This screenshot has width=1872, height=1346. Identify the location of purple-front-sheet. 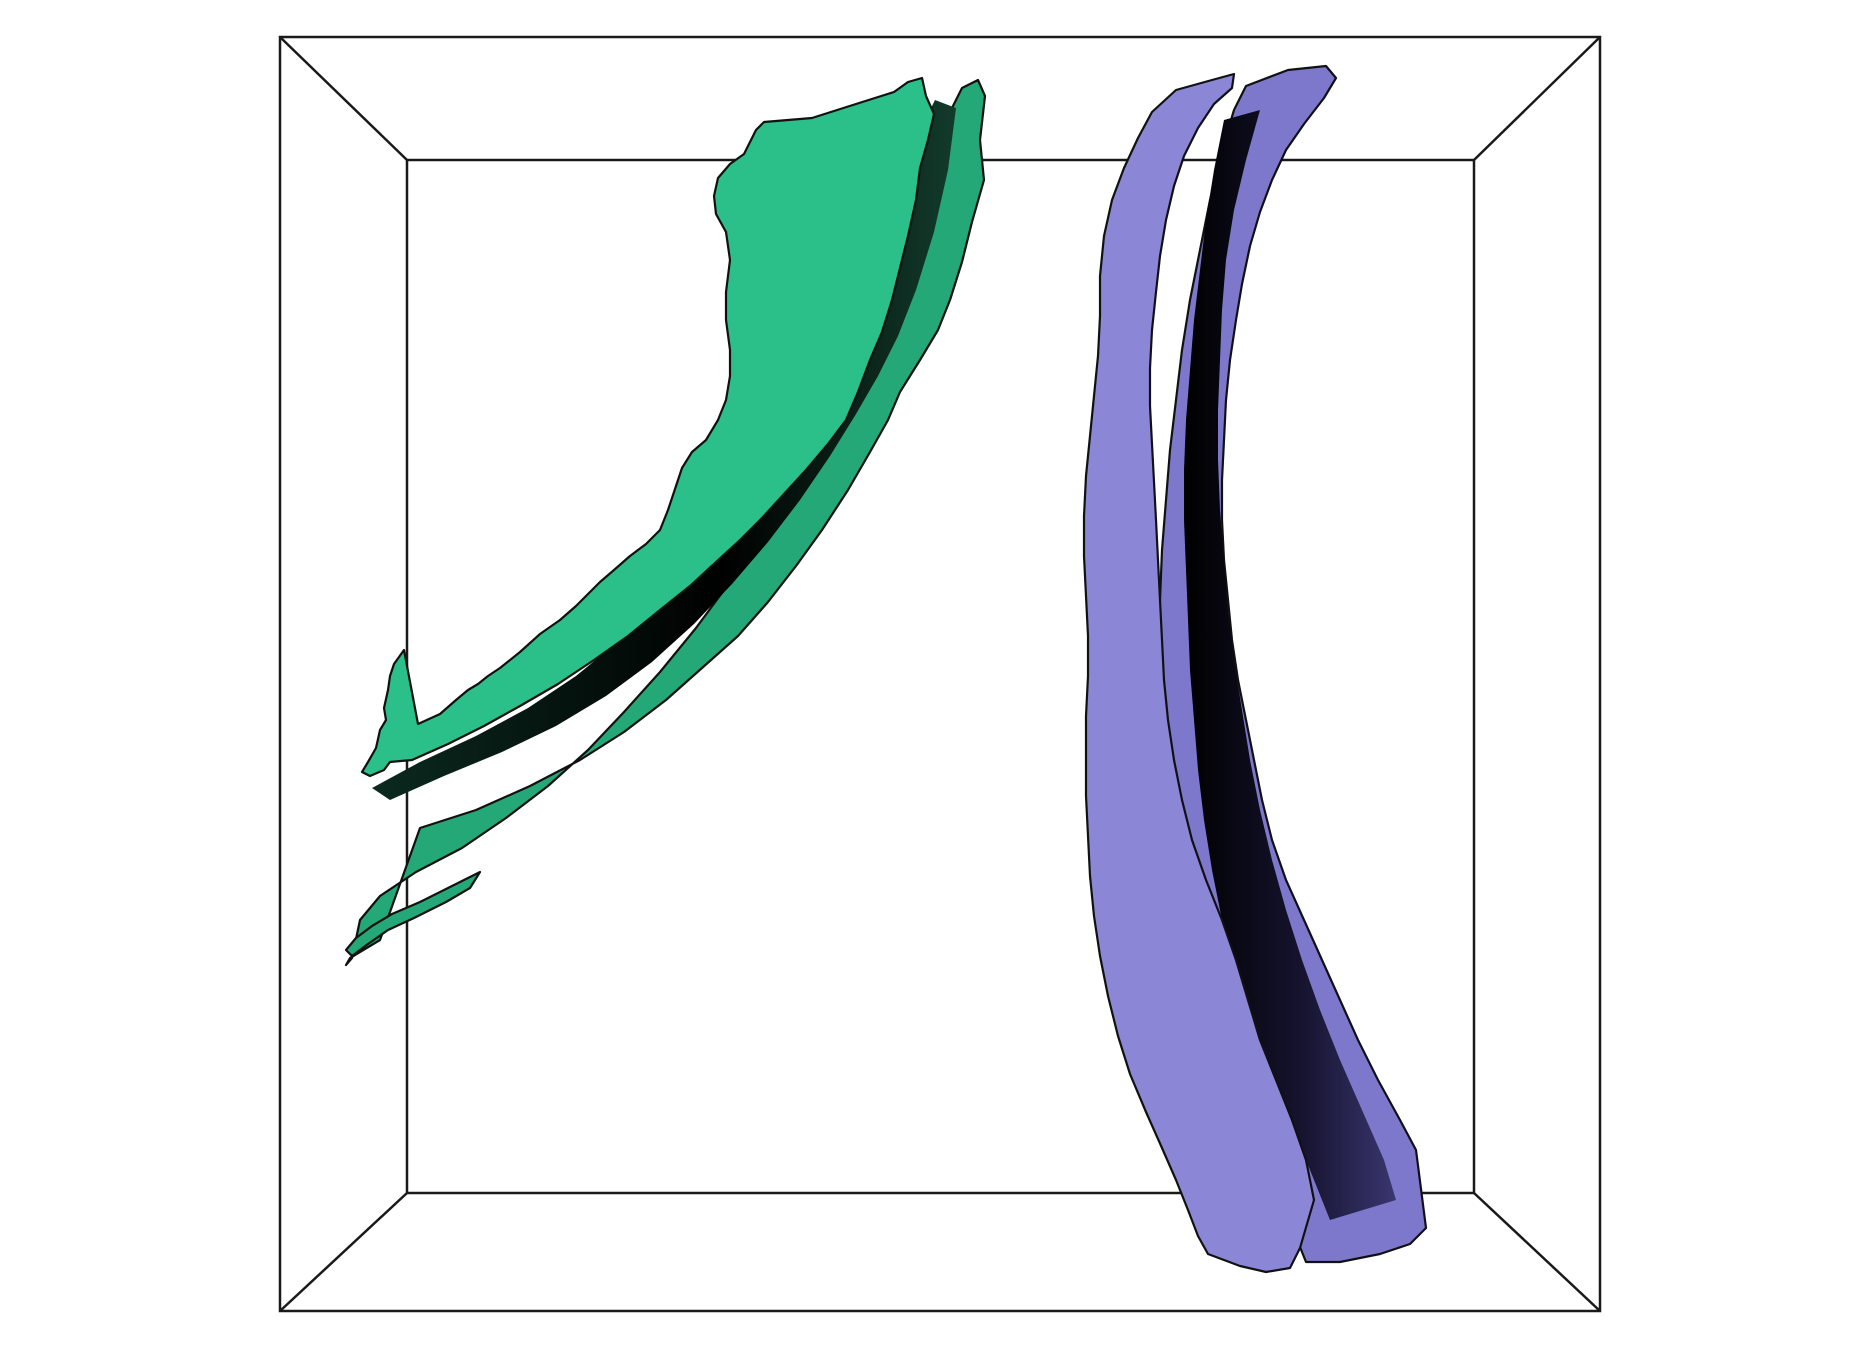
(1199, 673).